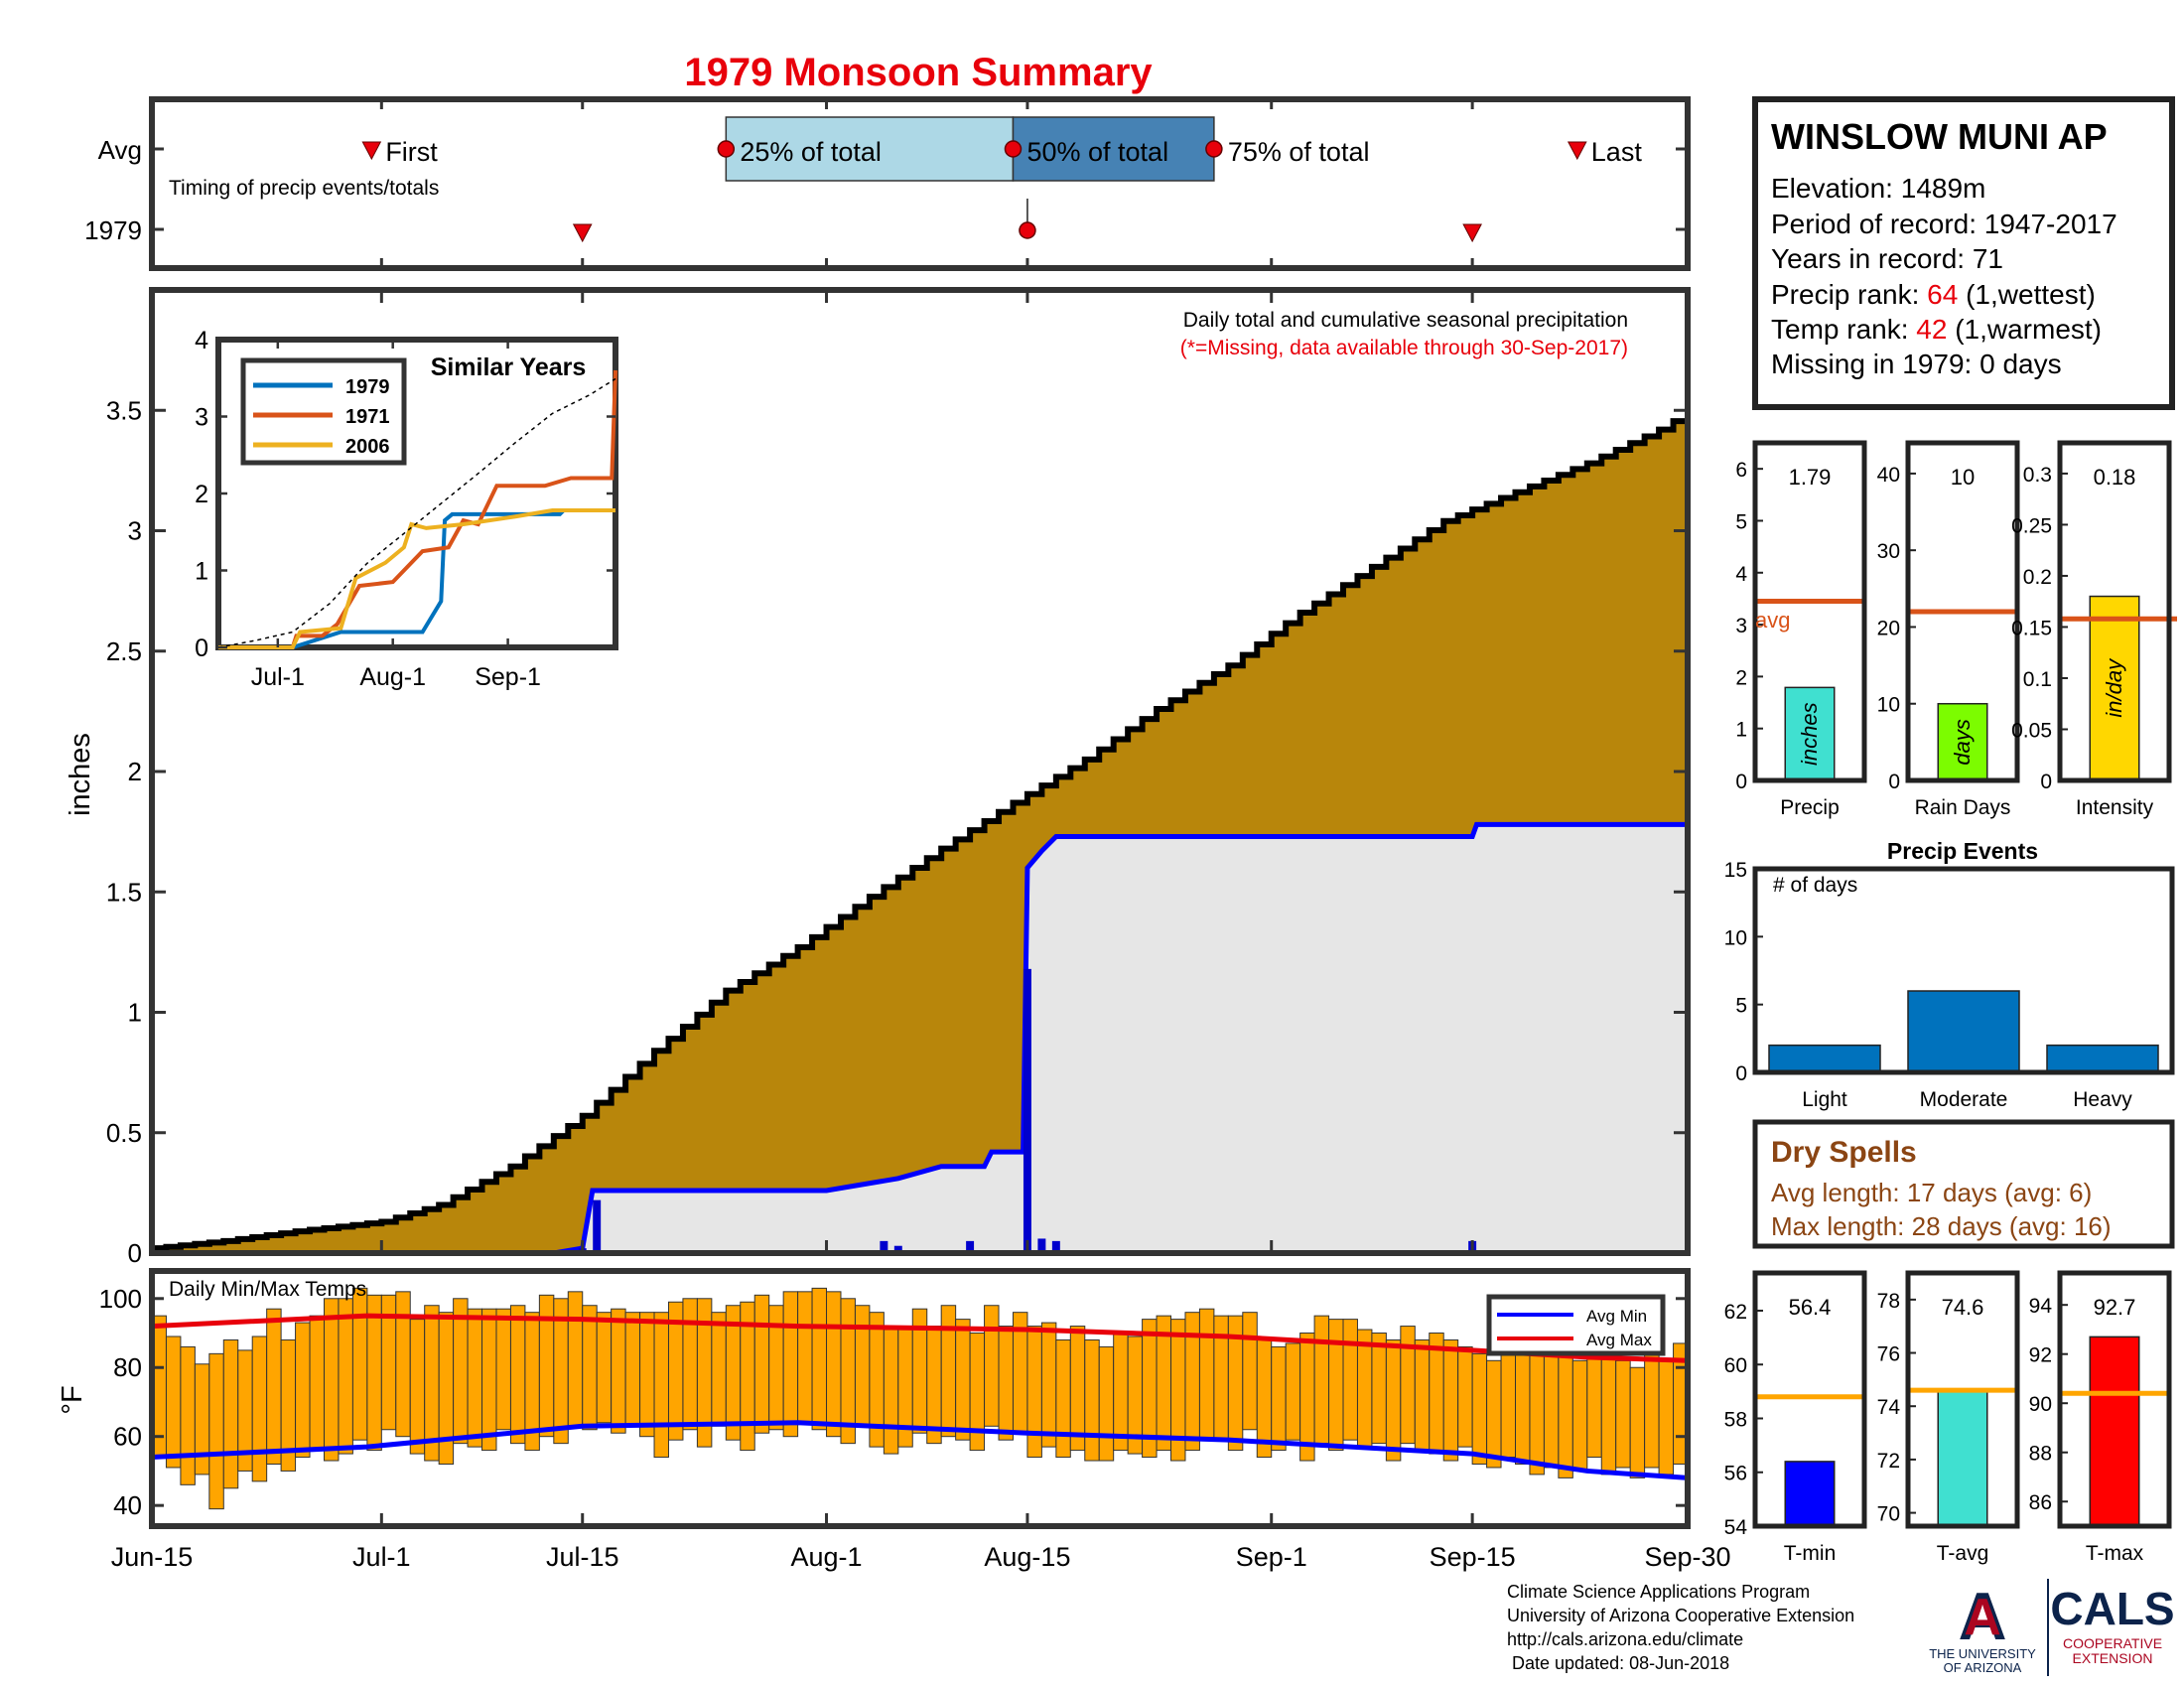 The width and height of the screenshot is (2184, 1688). What do you see at coordinates (508, 677) in the screenshot?
I see `inset-xtick-label: Sep-1` at bounding box center [508, 677].